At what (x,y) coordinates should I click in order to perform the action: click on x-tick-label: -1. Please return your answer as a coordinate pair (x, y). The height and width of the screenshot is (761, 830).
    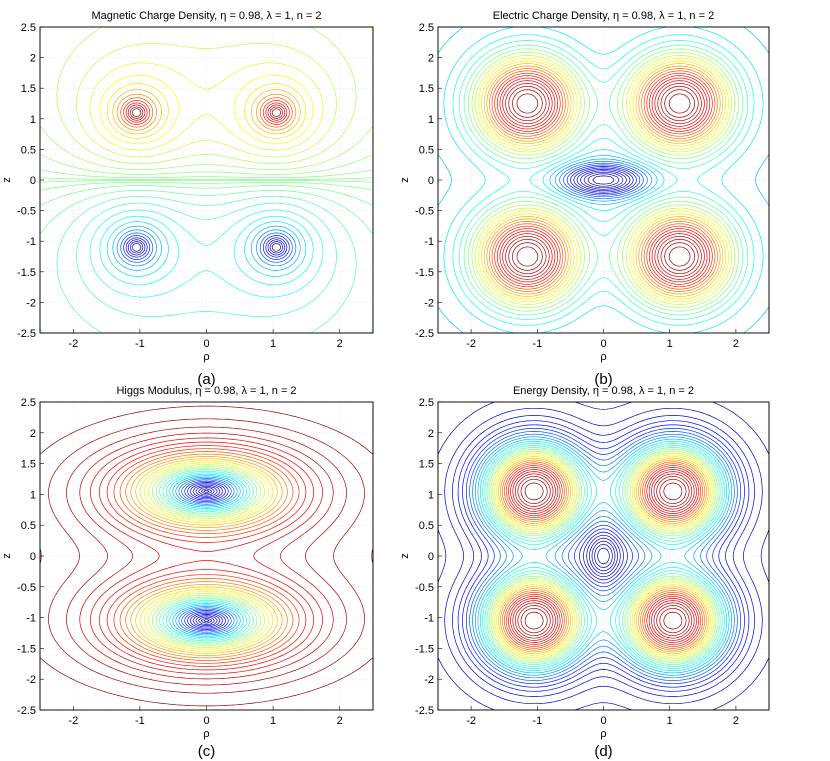
    Looking at the image, I should click on (537, 344).